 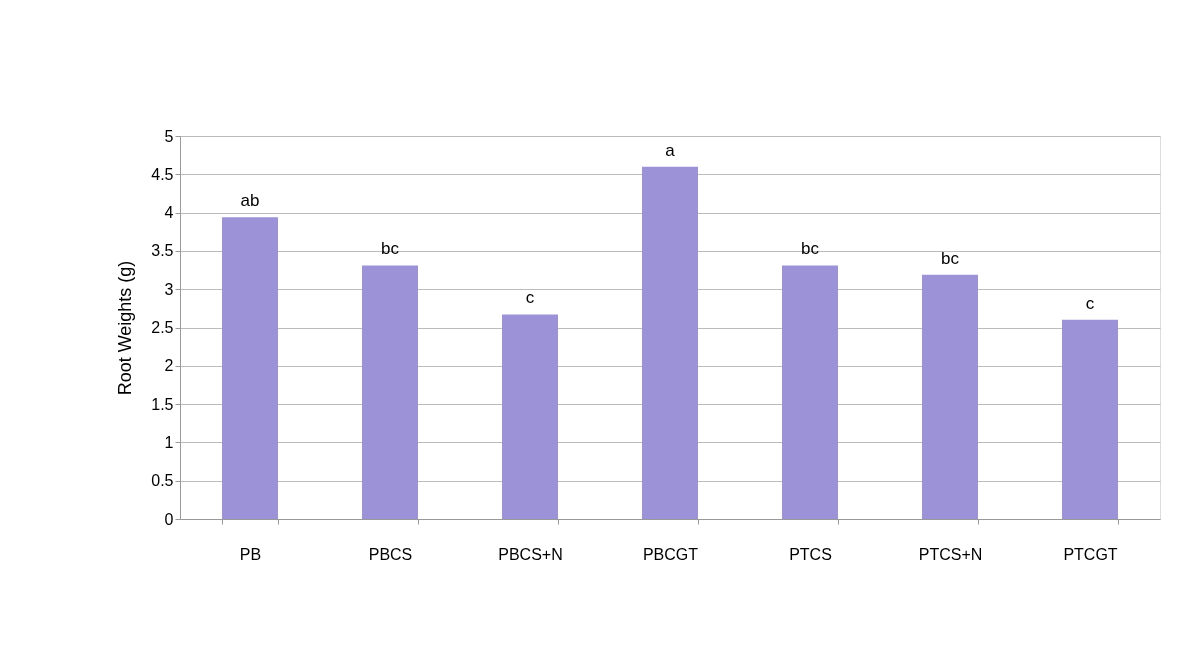 I want to click on x-tick-label: PBCGT, so click(x=670, y=554).